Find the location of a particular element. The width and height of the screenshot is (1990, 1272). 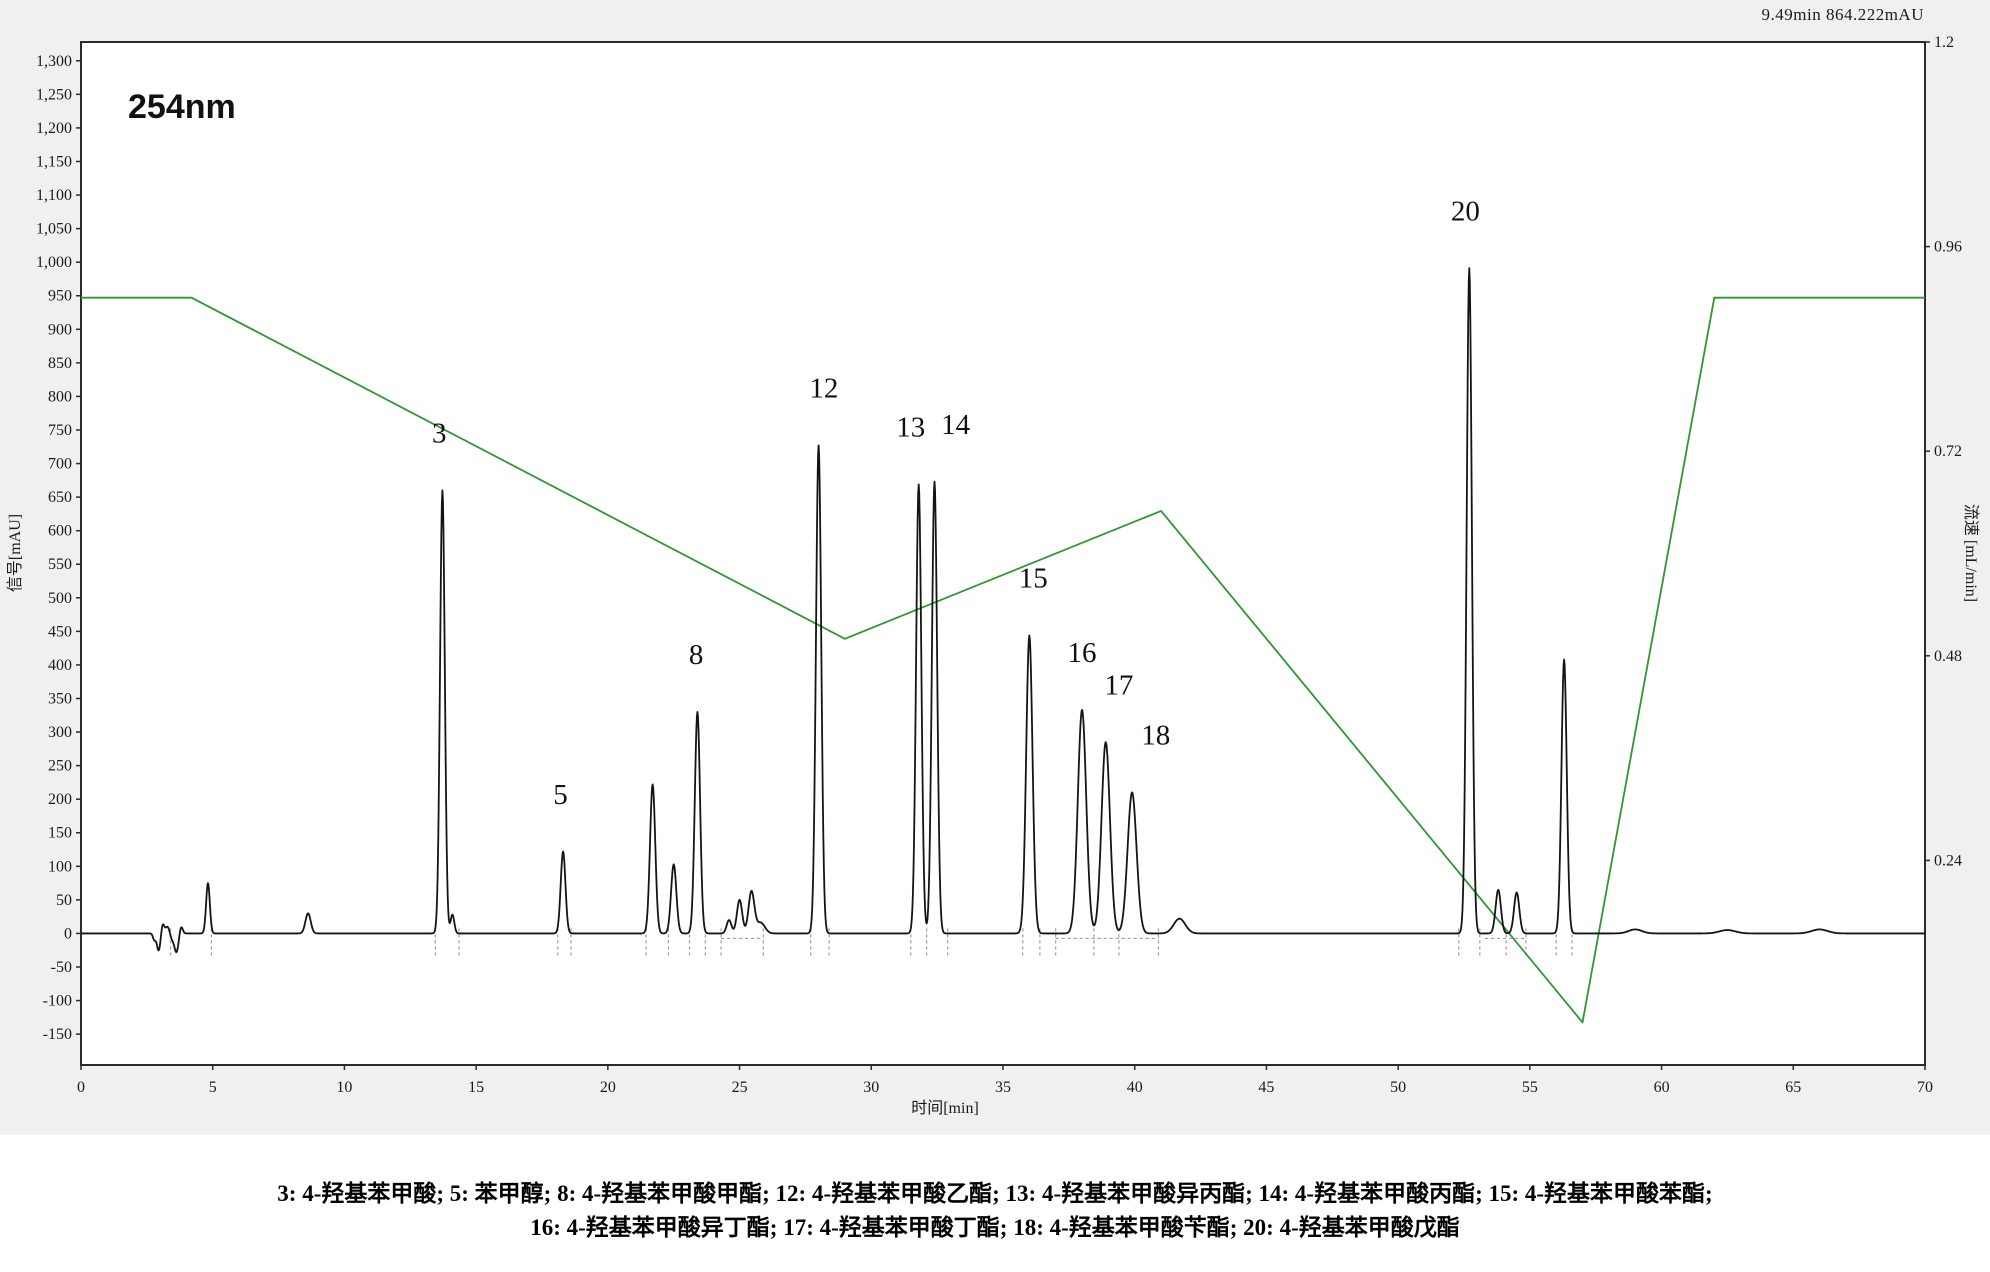

x-tick-label: 40 is located at coordinates (1135, 1087).